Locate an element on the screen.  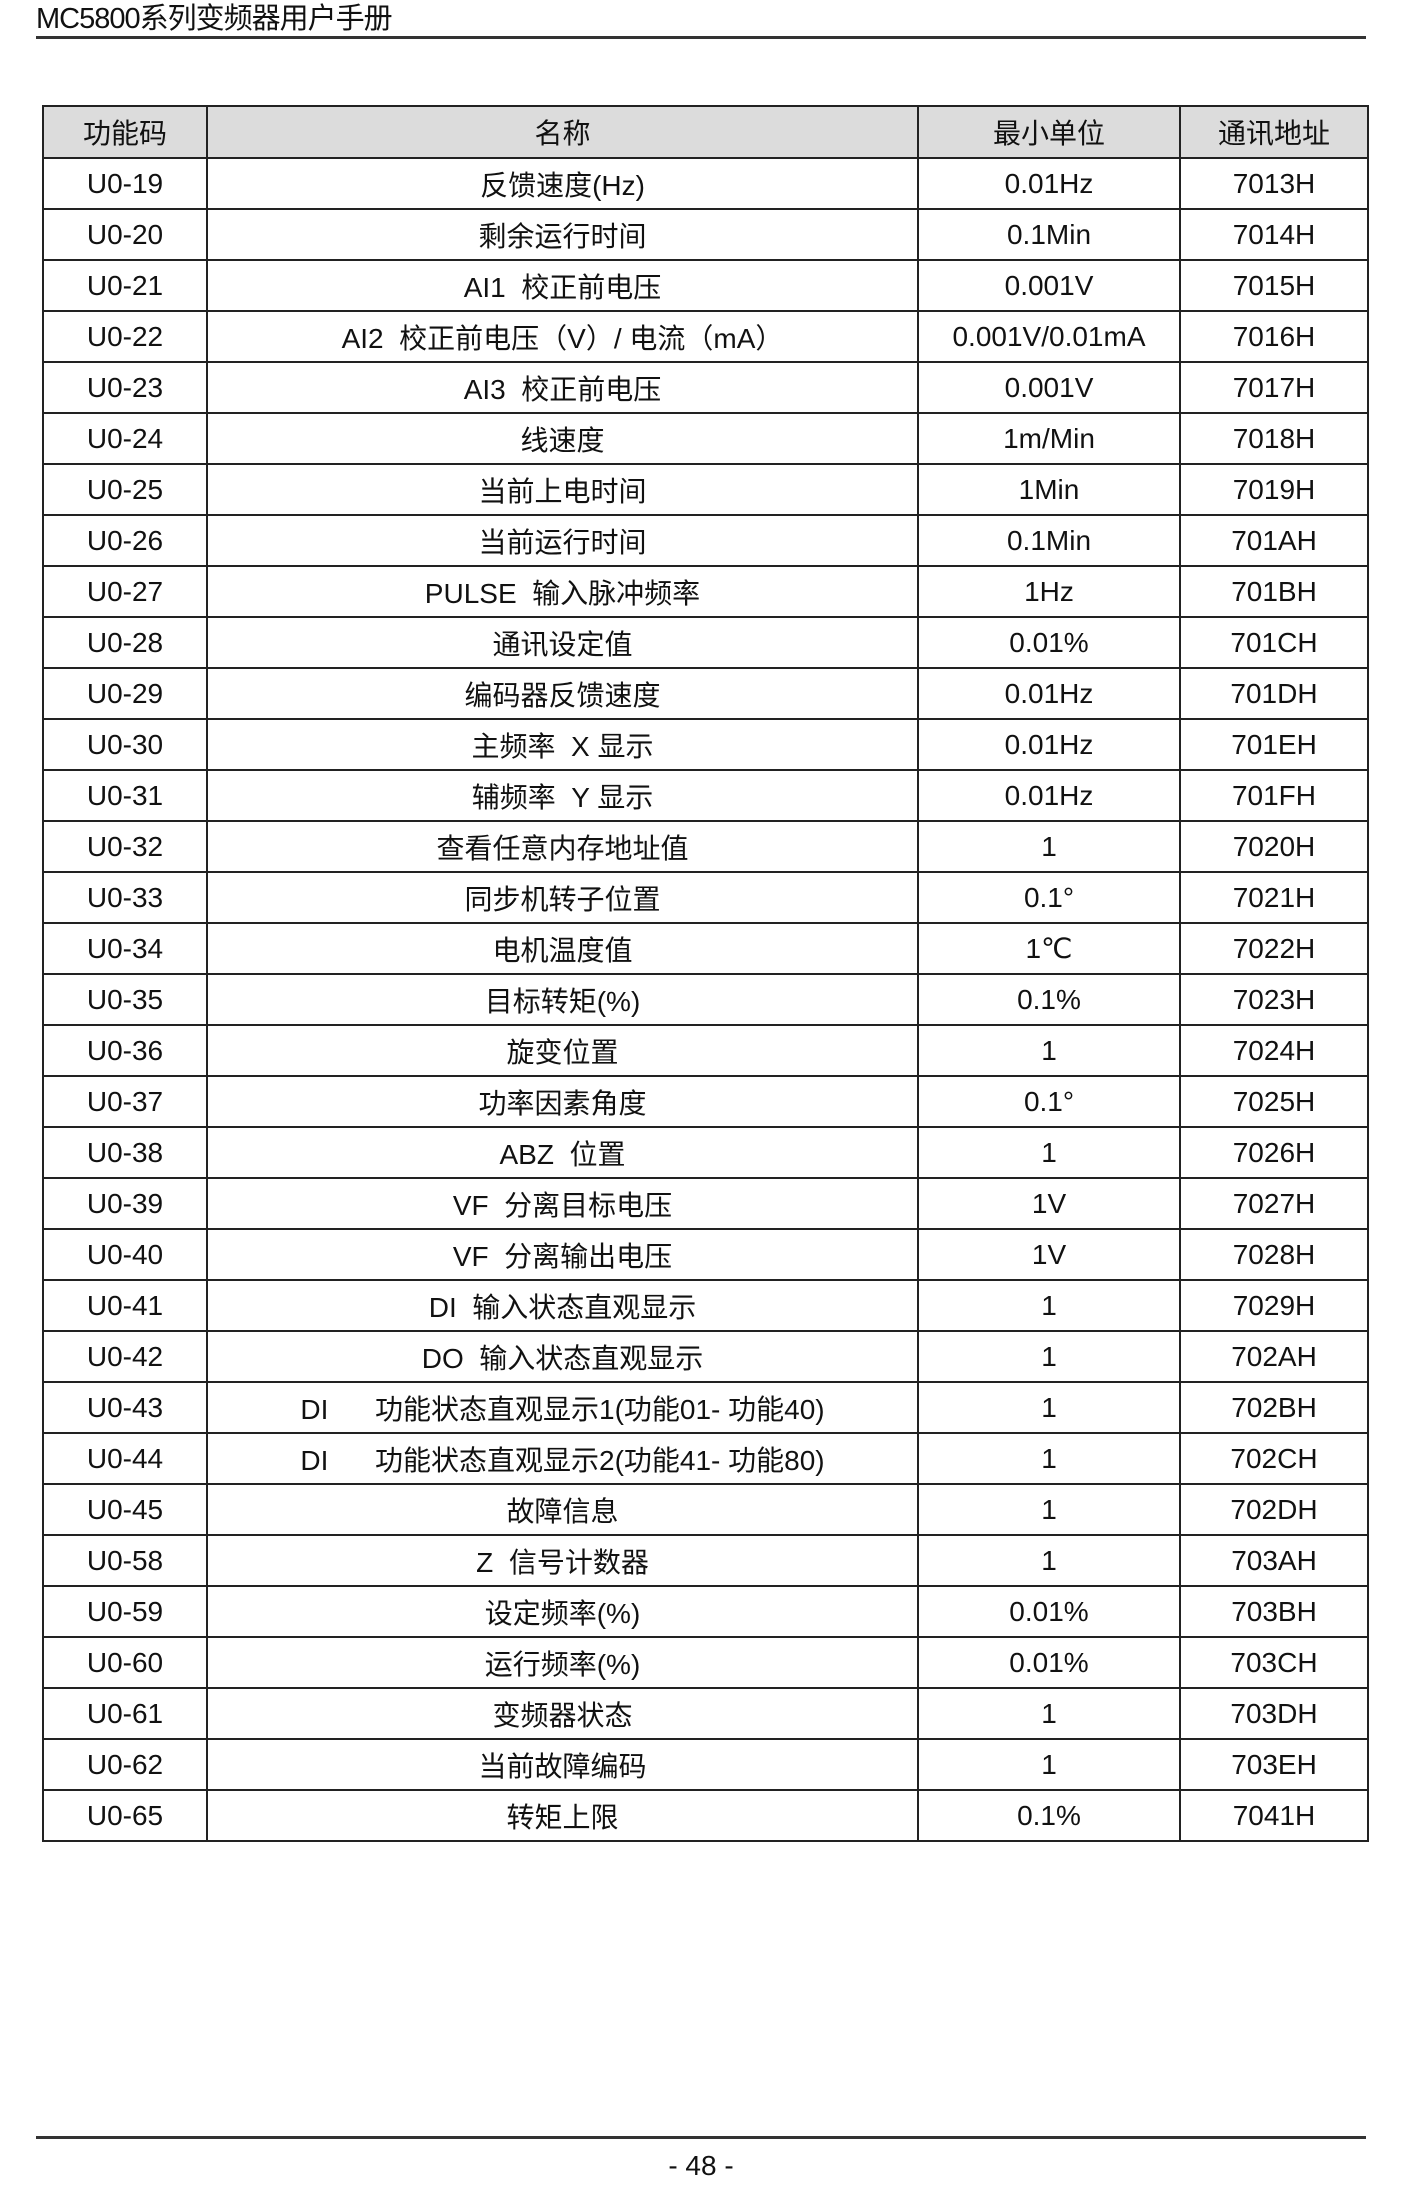
table-row: U0-40 VF 分离输出电压 1V 7028H is located at coordinates (705, 1254).